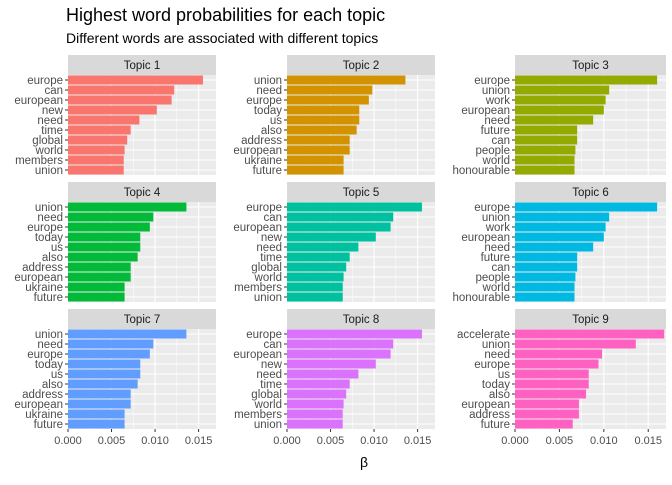  Describe the element at coordinates (418, 441) in the screenshot. I see `x-tick-label: 0.015` at that location.